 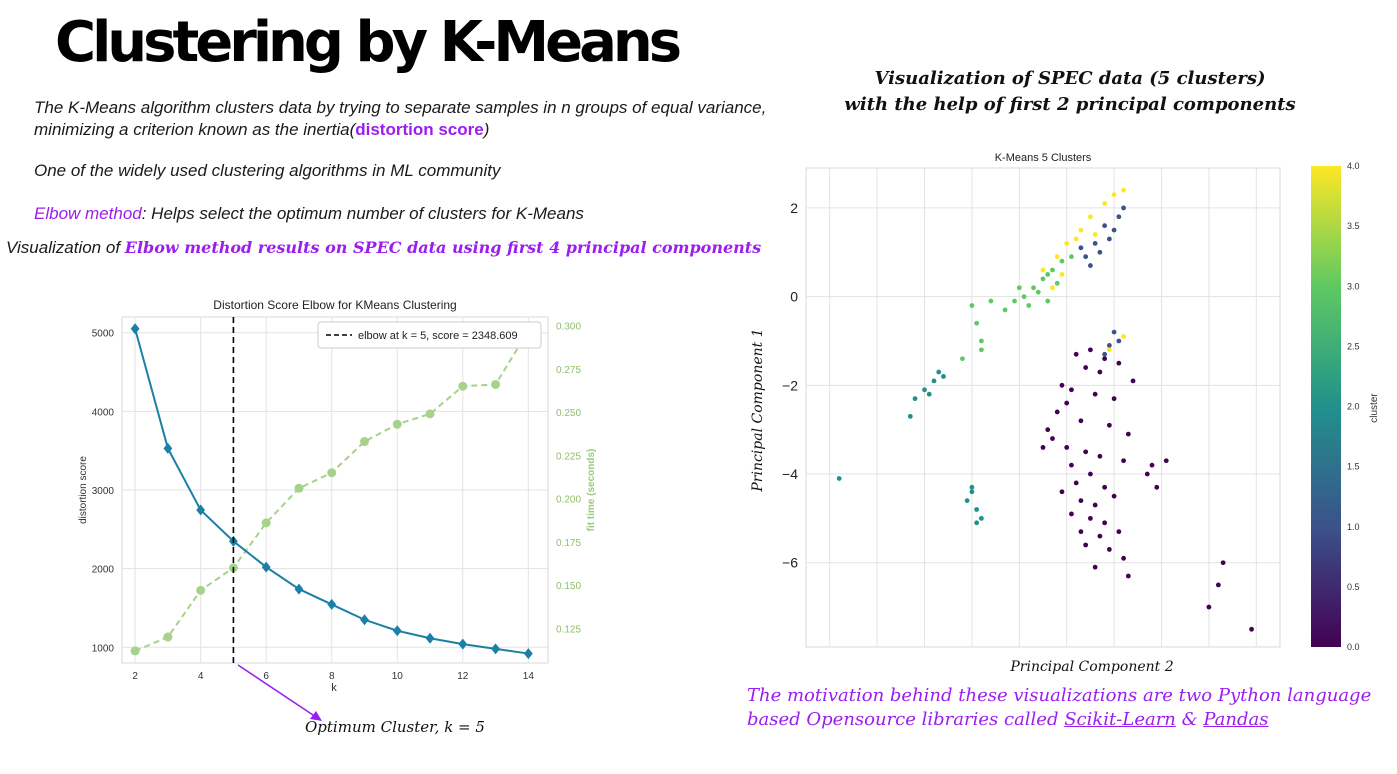 What do you see at coordinates (438, 336) in the screenshot?
I see `legend-text: elbow at k = 5, score = 2348.609` at bounding box center [438, 336].